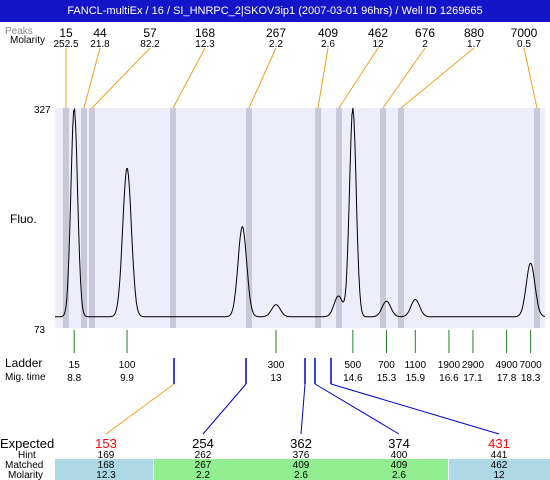 This screenshot has height=480, width=550. Describe the element at coordinates (506, 365) in the screenshot. I see `ladder-size-label: 4900` at that location.